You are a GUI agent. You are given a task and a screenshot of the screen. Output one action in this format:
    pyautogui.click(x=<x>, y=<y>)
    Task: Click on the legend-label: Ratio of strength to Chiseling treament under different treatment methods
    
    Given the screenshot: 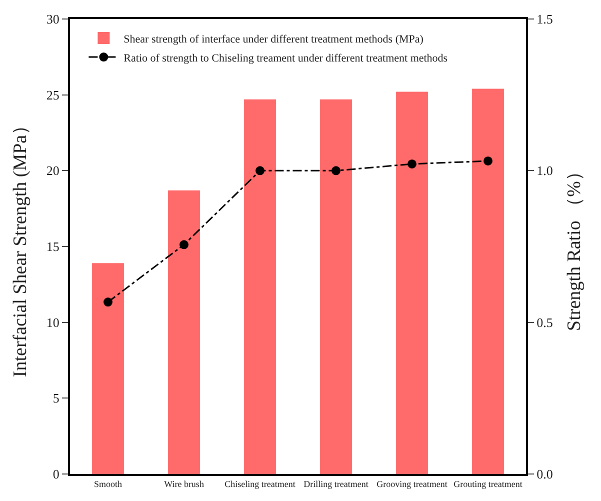 What is the action you would take?
    pyautogui.click(x=286, y=58)
    